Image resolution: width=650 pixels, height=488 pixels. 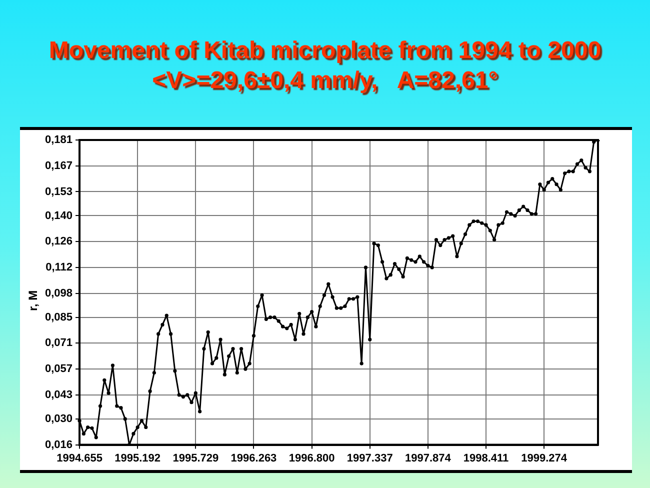 What do you see at coordinates (58, 192) in the screenshot?
I see `y-tick-label: 0,153` at bounding box center [58, 192].